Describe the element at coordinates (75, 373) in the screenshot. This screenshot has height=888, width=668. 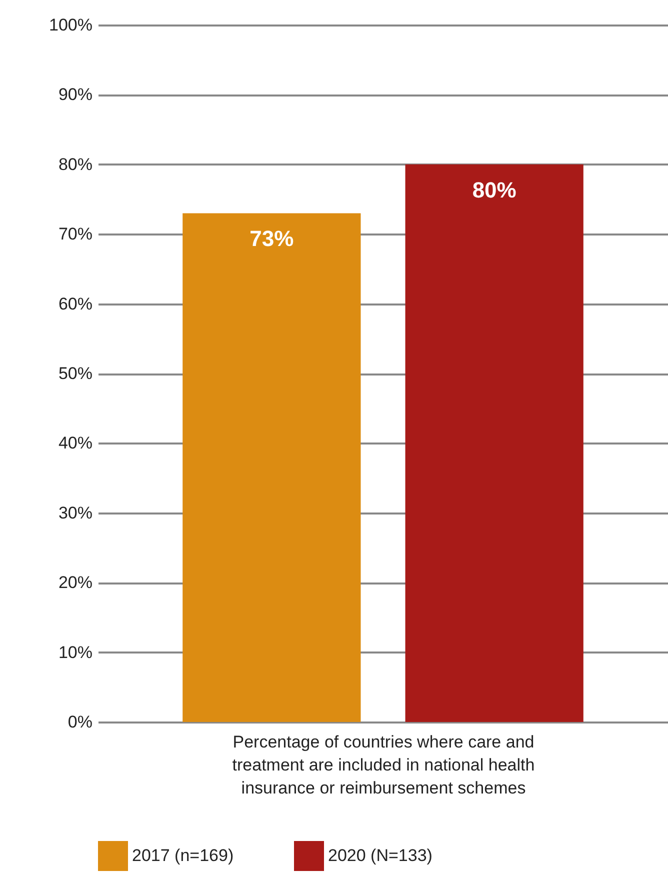
I see `y-tick-label: 50%` at that location.